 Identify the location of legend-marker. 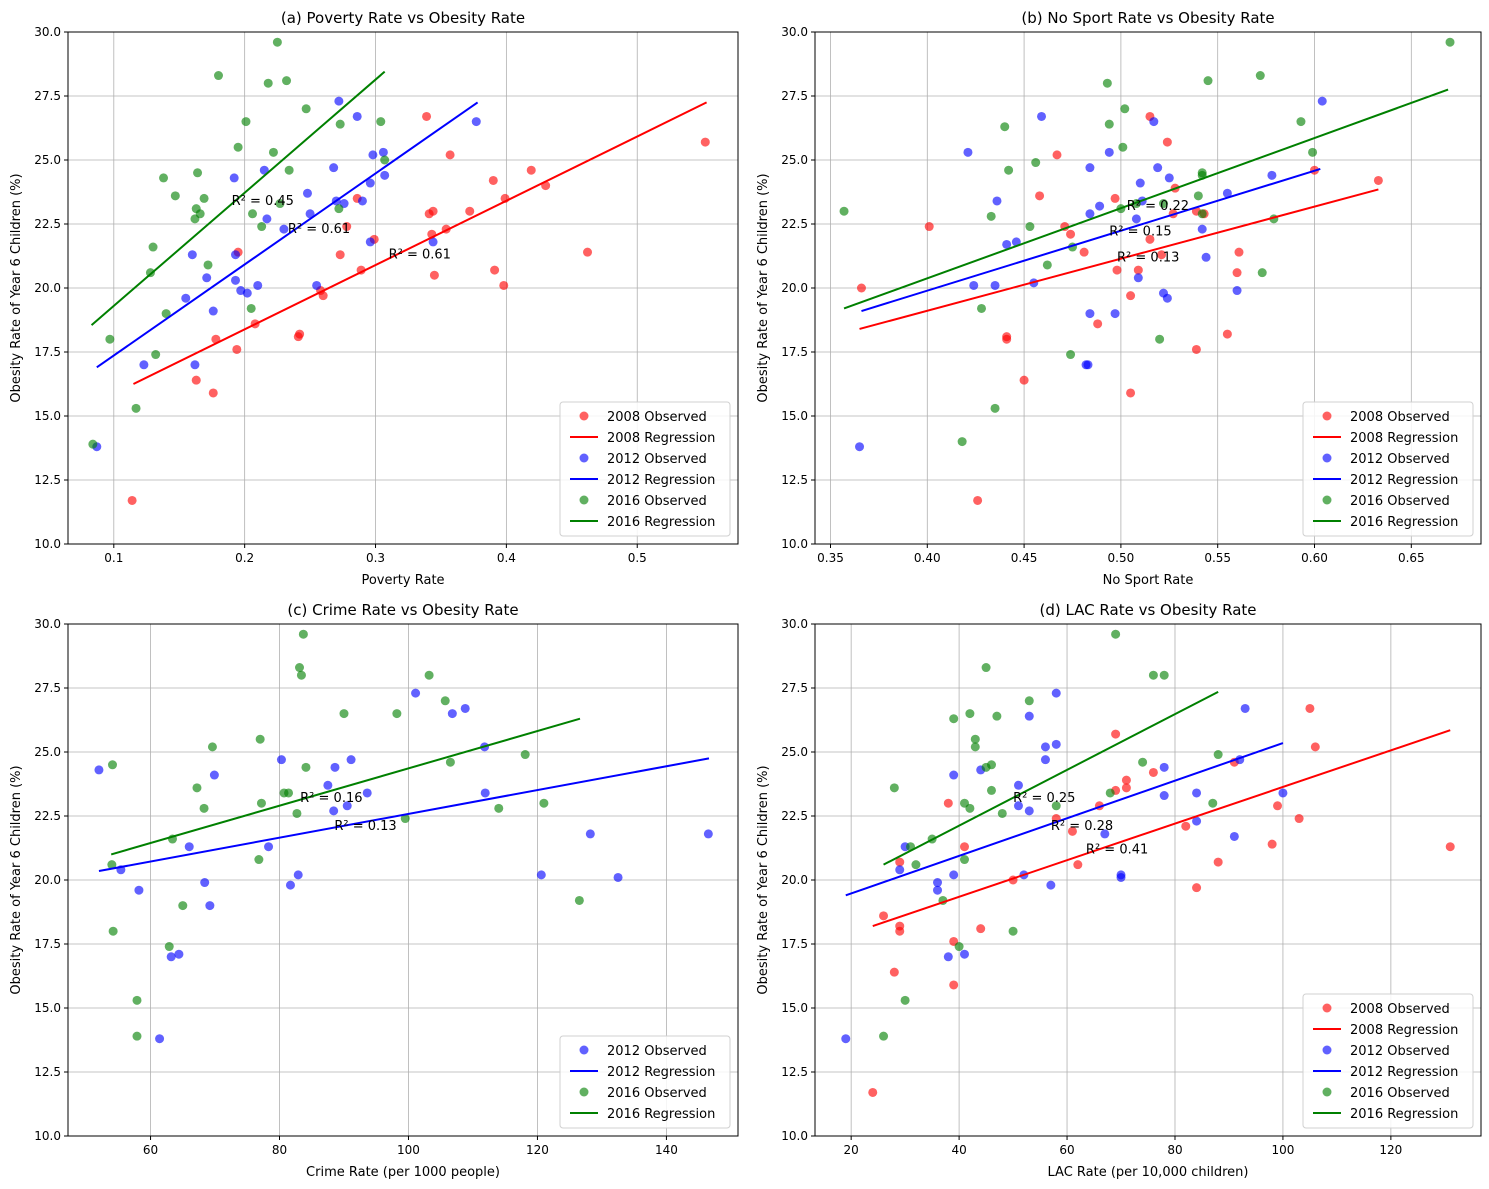
(1327, 416).